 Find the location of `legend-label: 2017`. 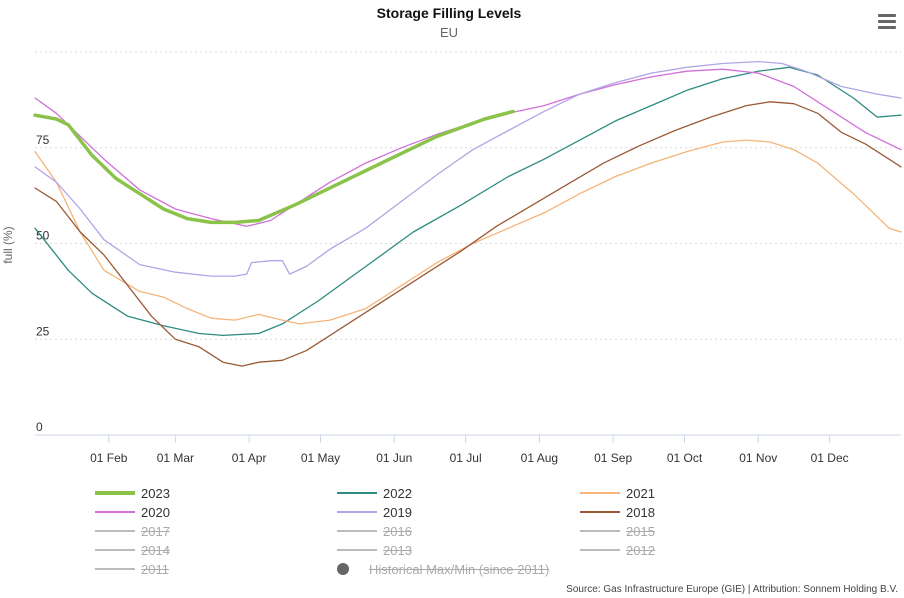

legend-label: 2017 is located at coordinates (155, 531).